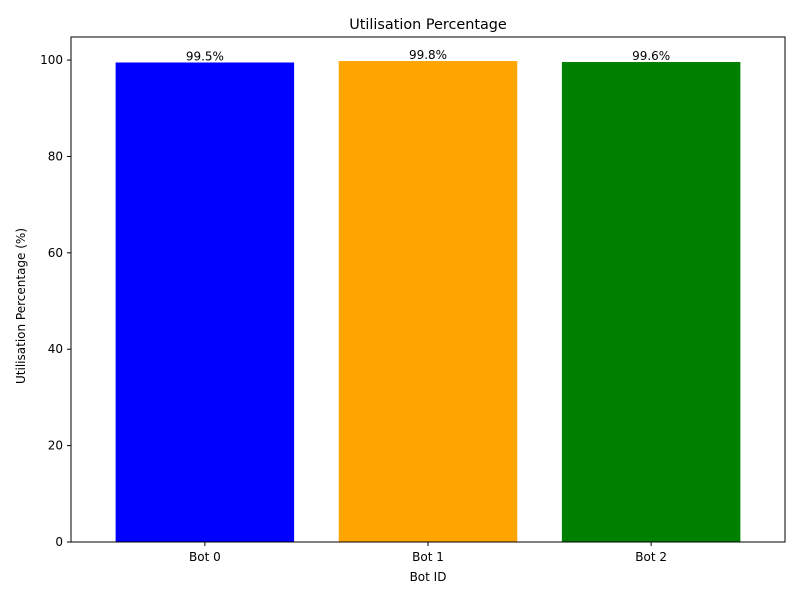  I want to click on data-label-0: 99.5%, so click(205, 56).